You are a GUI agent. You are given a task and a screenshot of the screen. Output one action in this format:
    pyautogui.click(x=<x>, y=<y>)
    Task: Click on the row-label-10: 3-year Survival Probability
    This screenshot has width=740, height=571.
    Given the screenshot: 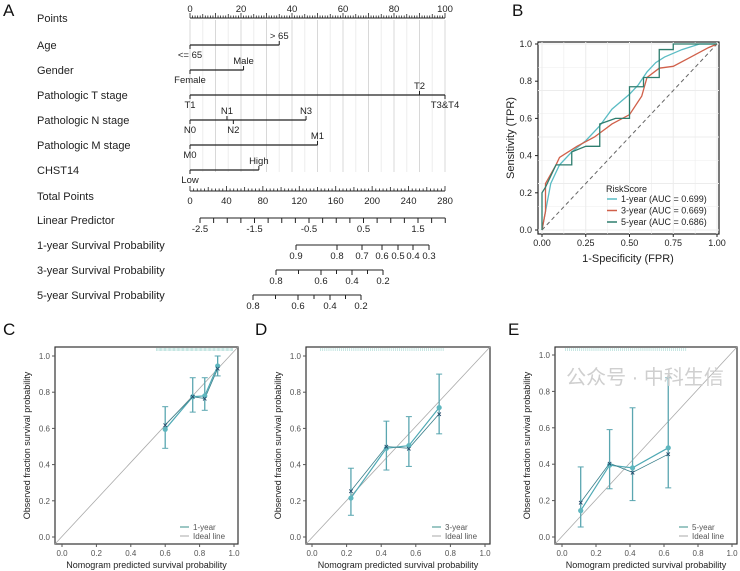 What is the action you would take?
    pyautogui.click(x=101, y=271)
    